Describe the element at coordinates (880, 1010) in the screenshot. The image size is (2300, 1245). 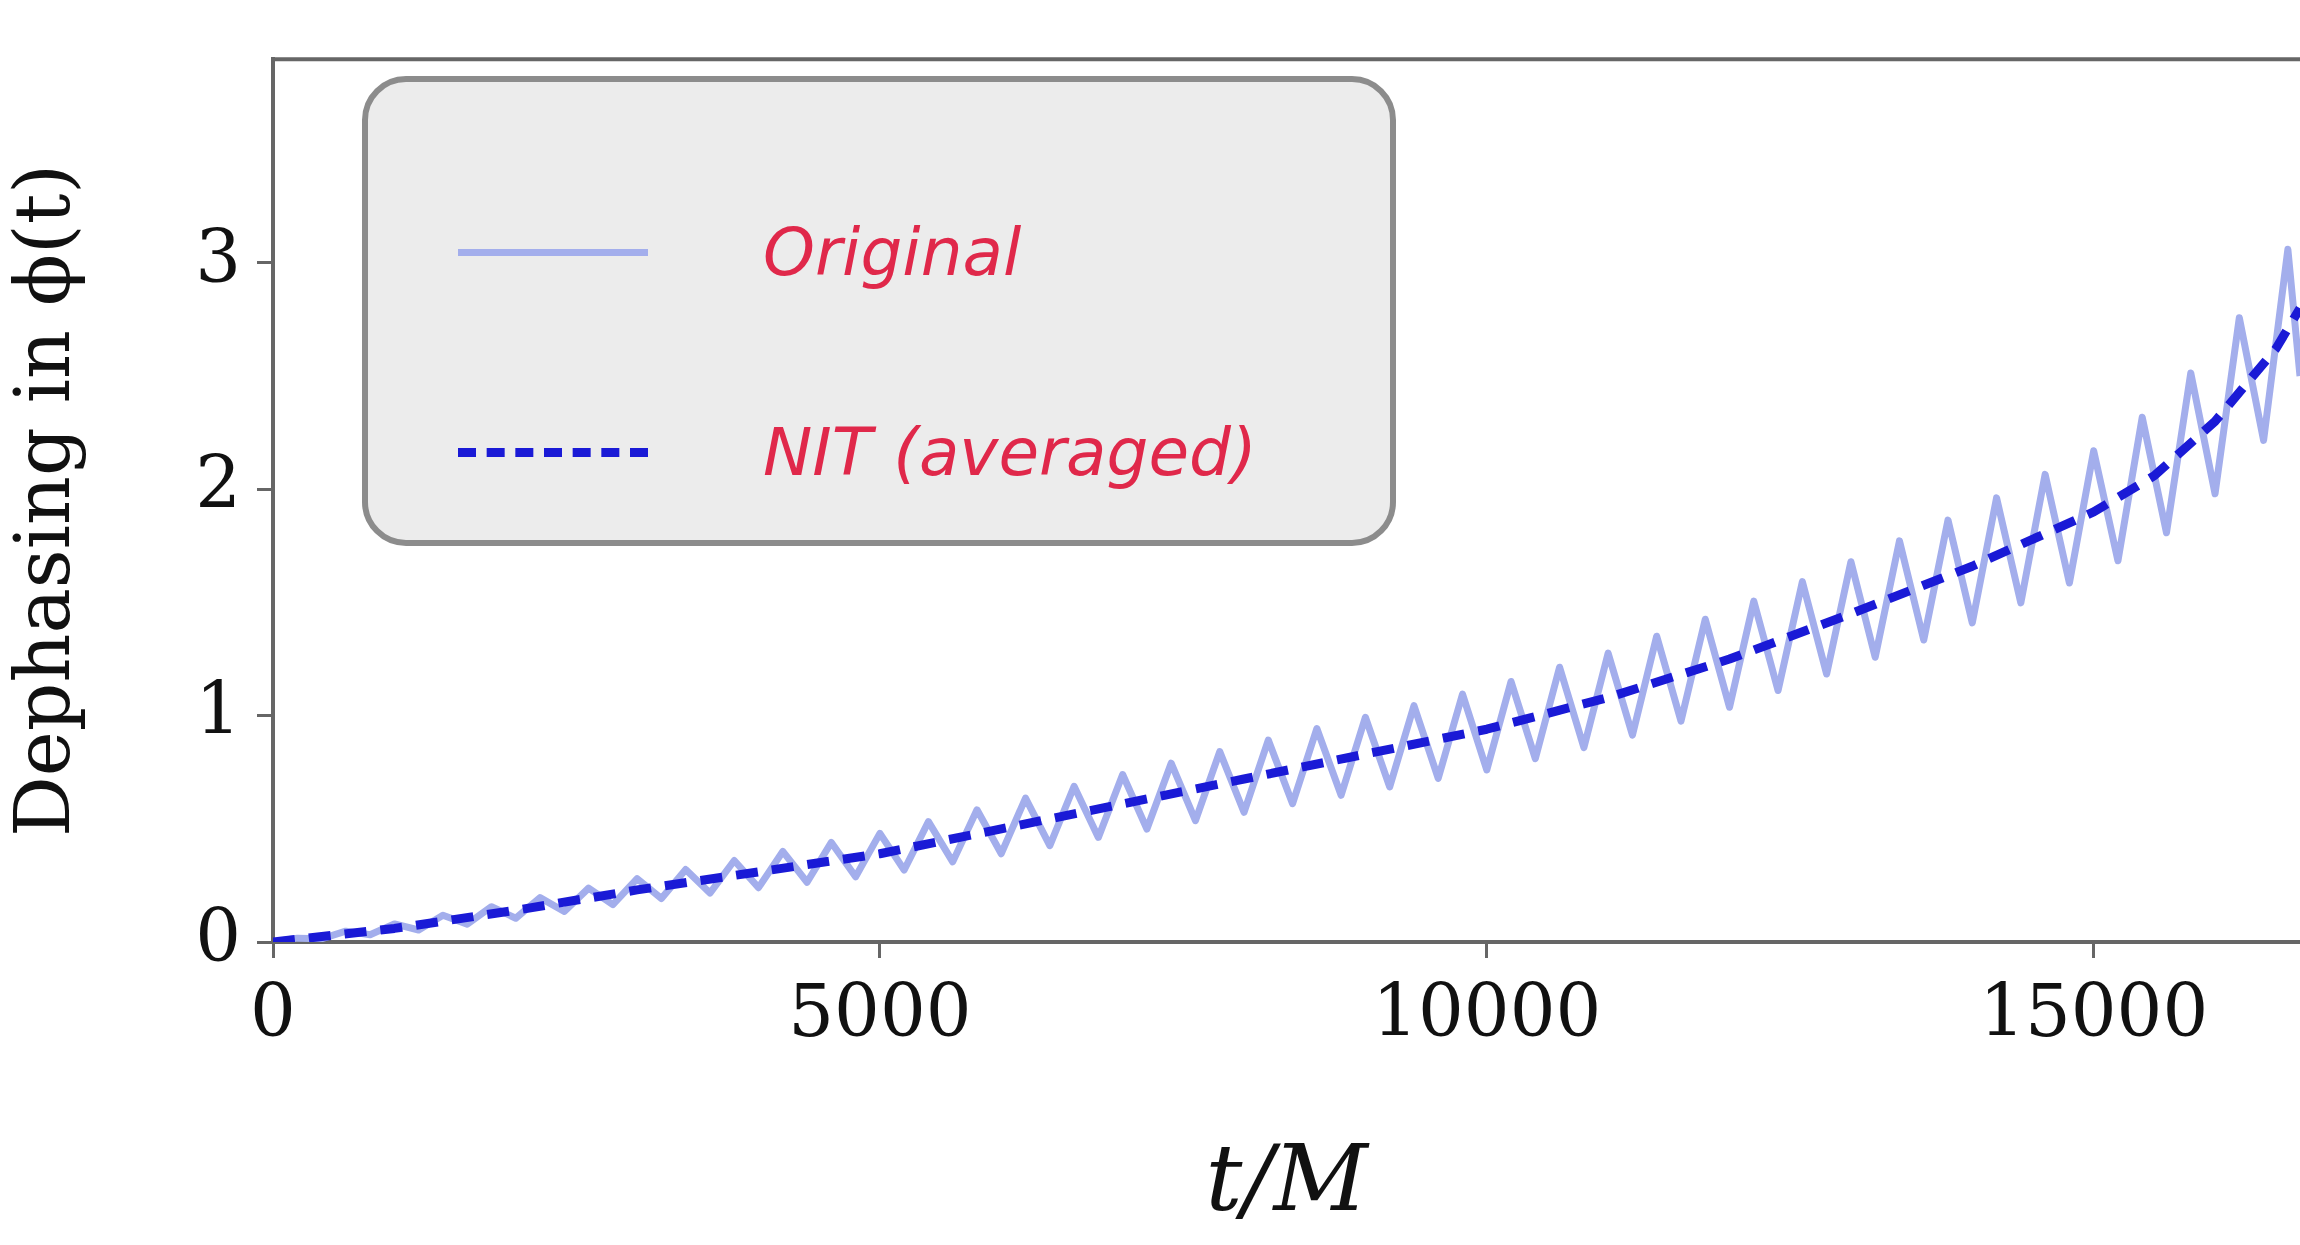
I see `x-tick-label: 5000` at that location.